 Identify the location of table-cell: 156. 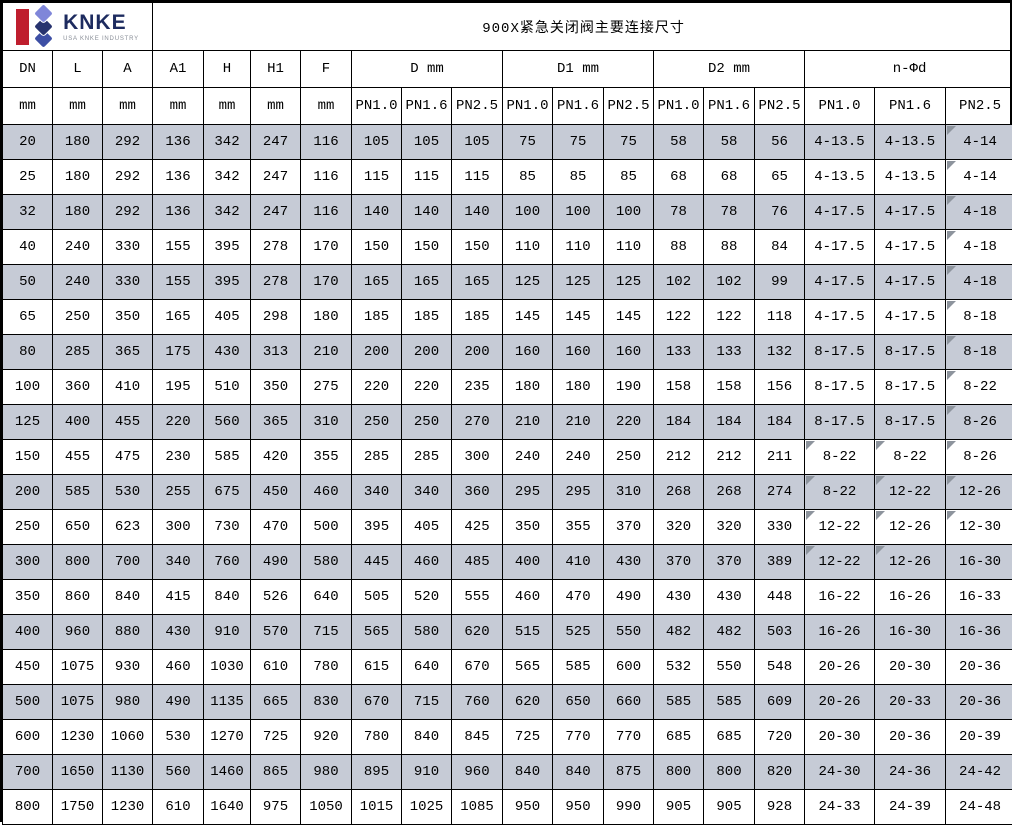
(780, 387).